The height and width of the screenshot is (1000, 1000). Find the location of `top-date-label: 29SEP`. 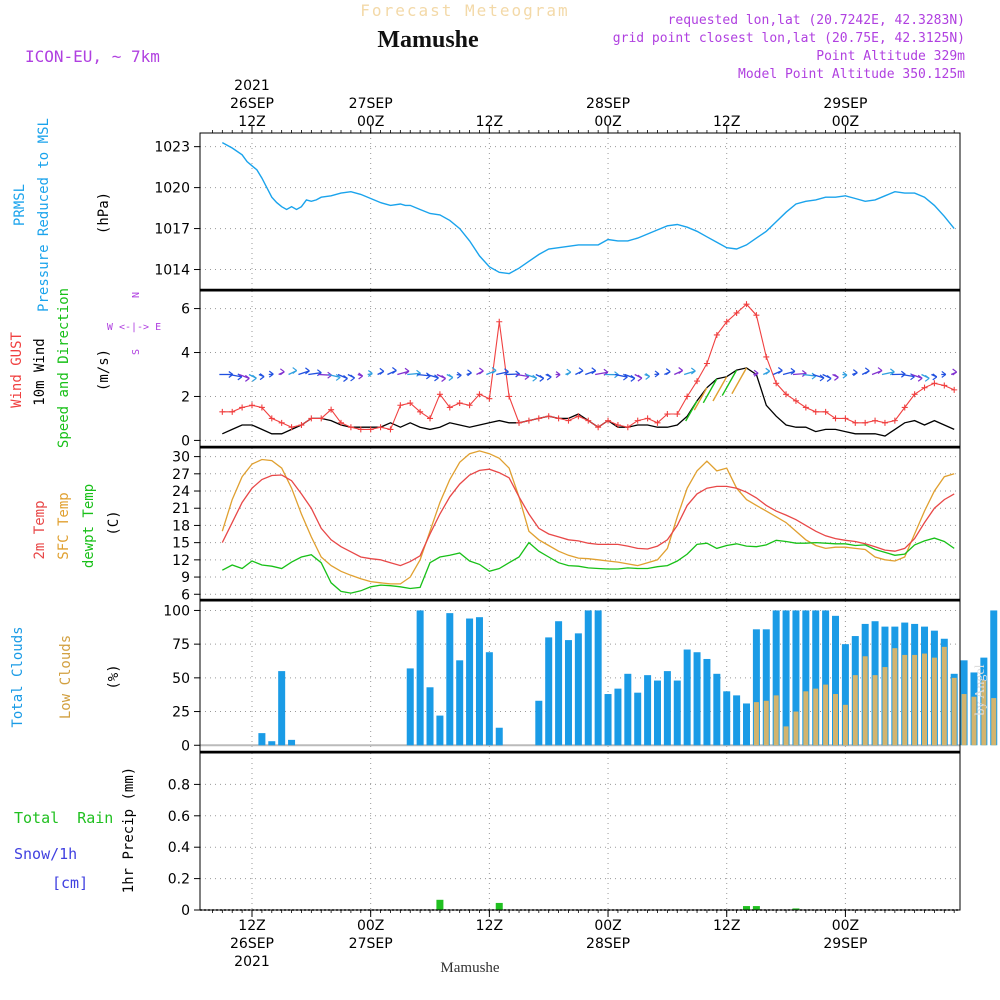

top-date-label: 29SEP is located at coordinates (845, 104).